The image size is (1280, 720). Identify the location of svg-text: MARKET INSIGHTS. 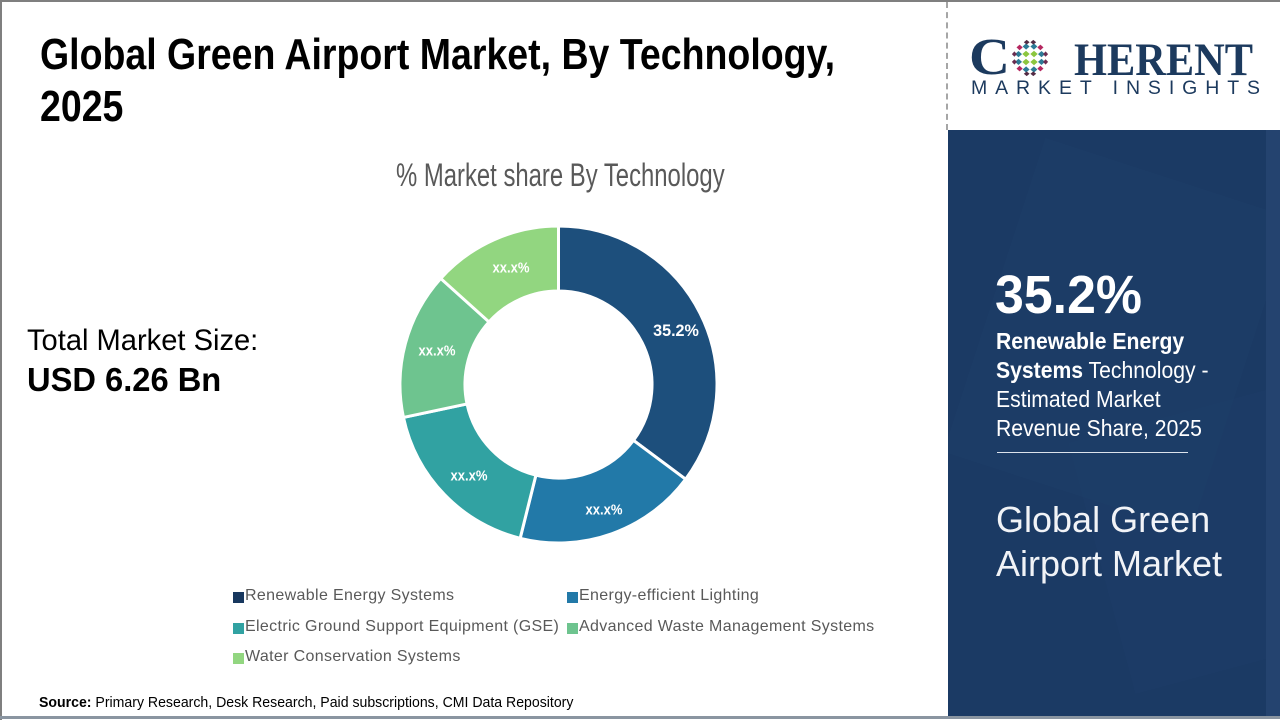
(1119, 88).